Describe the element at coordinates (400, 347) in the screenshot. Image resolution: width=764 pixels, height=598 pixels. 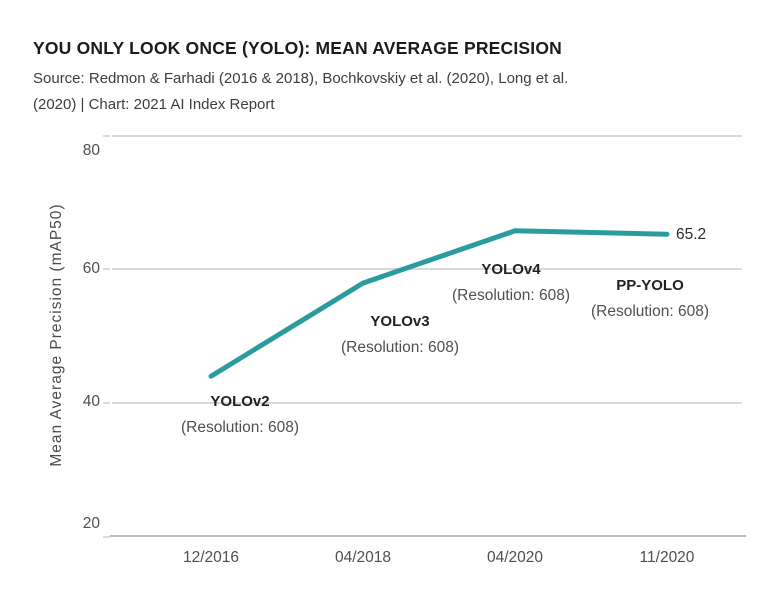
I see `annotation-yolov3-detail: (Resolution: 608)` at that location.